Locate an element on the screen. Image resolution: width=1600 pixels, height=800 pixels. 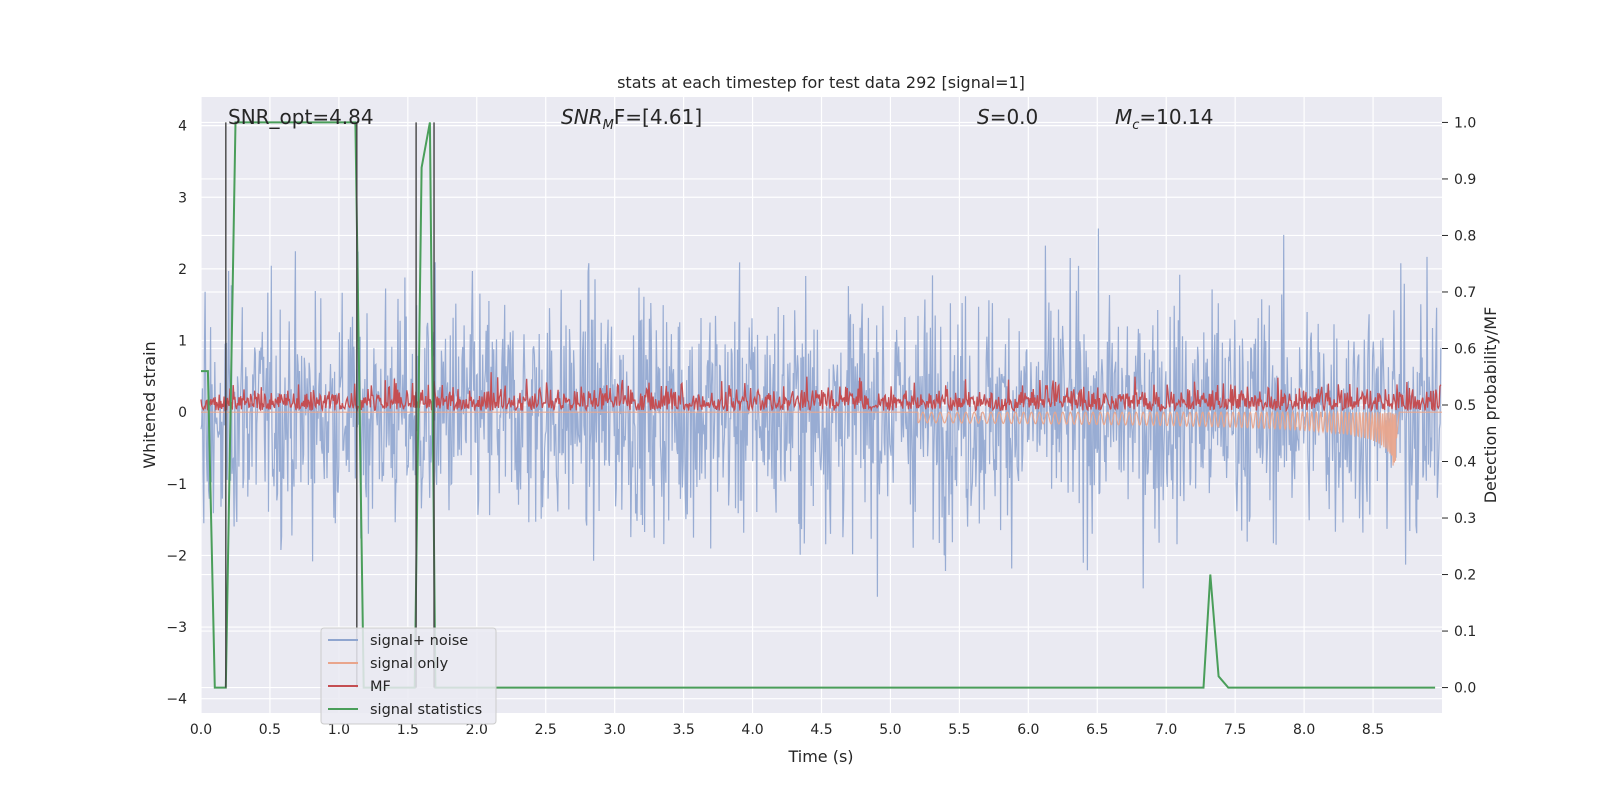
line-mf is located at coordinates (821, 392).